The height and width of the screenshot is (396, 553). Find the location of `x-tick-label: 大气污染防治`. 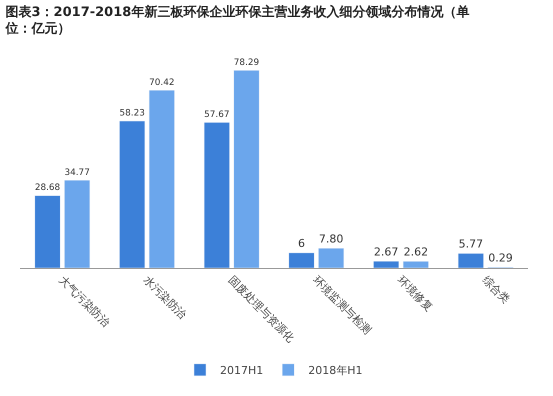

x-tick-label: 大气污染防治 is located at coordinates (84, 302).